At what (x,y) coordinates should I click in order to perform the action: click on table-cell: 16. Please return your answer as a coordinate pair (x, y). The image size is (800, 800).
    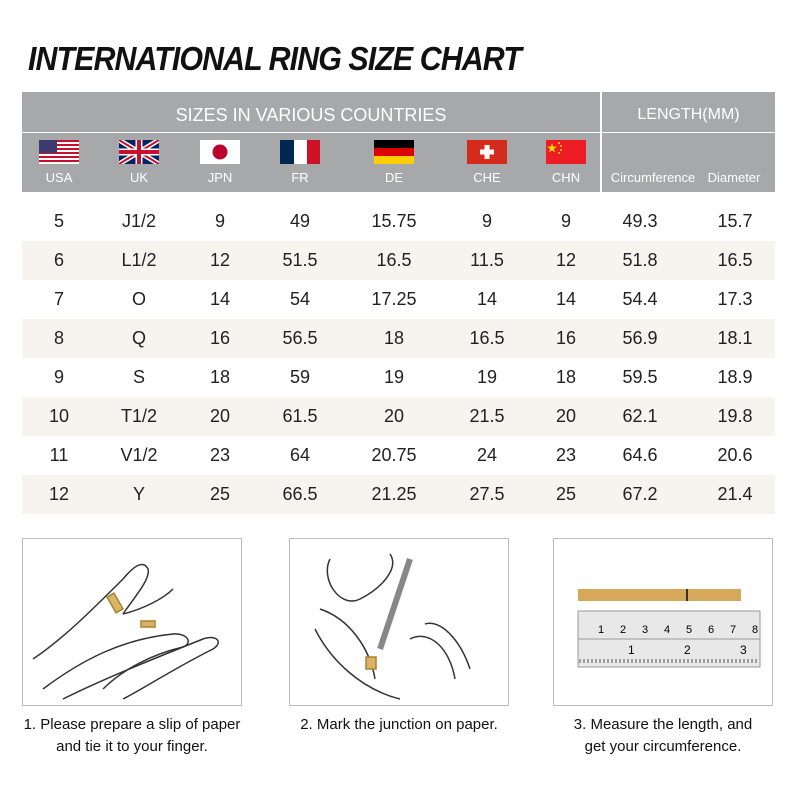
    Looking at the image, I should click on (220, 338).